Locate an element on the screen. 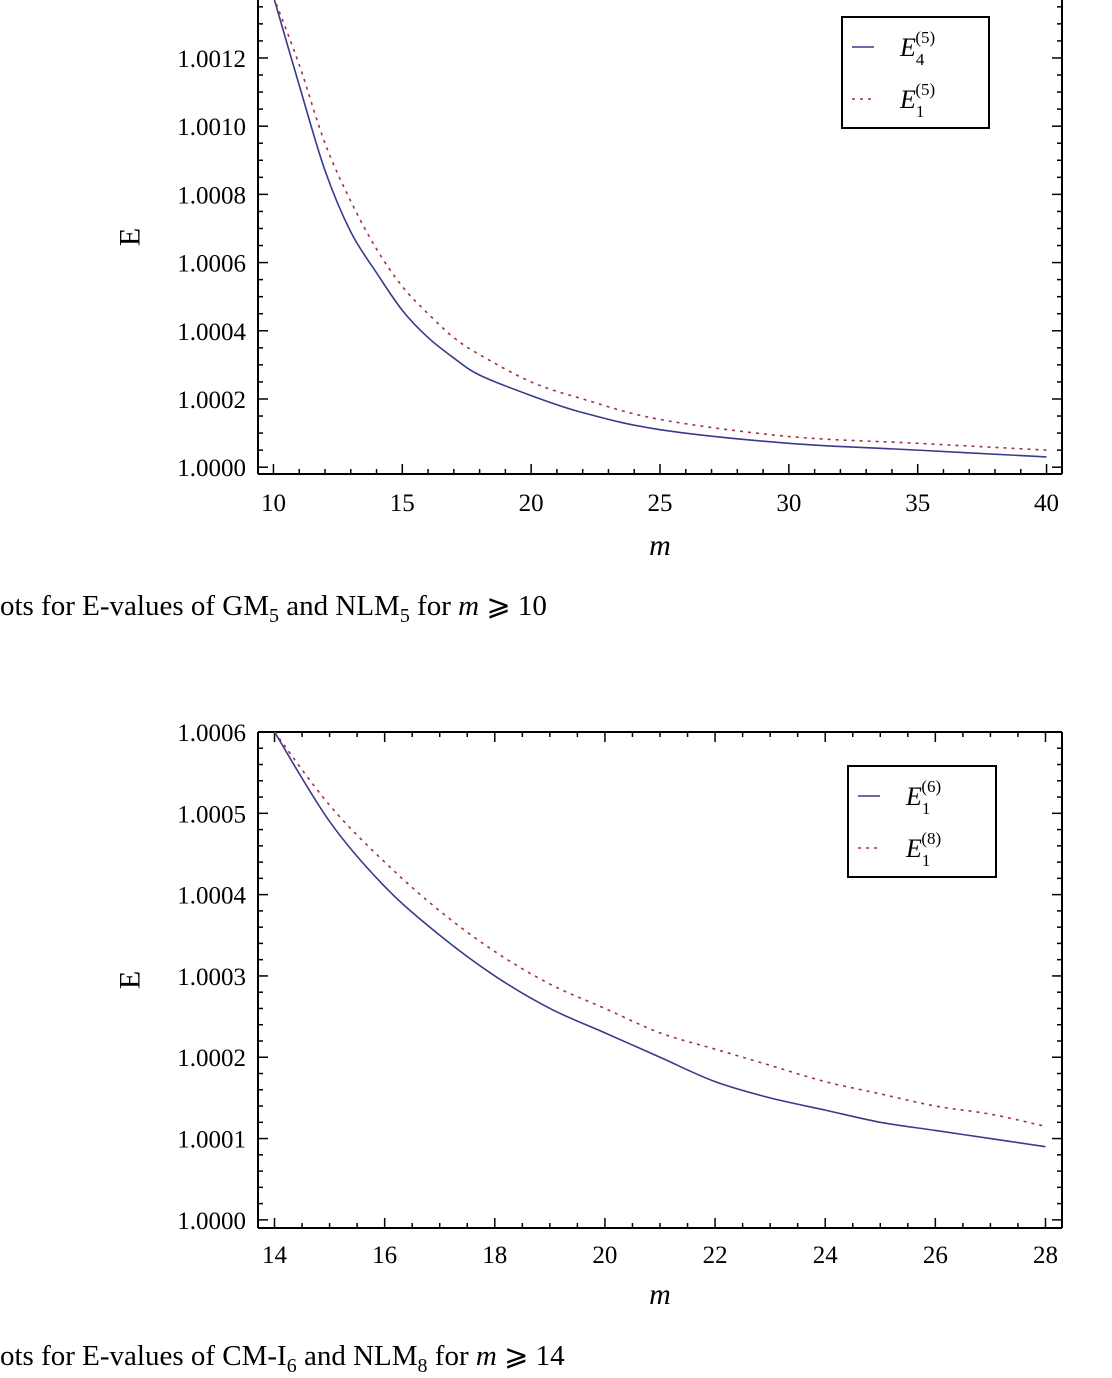  x-tick-label: 24 is located at coordinates (826, 1255).